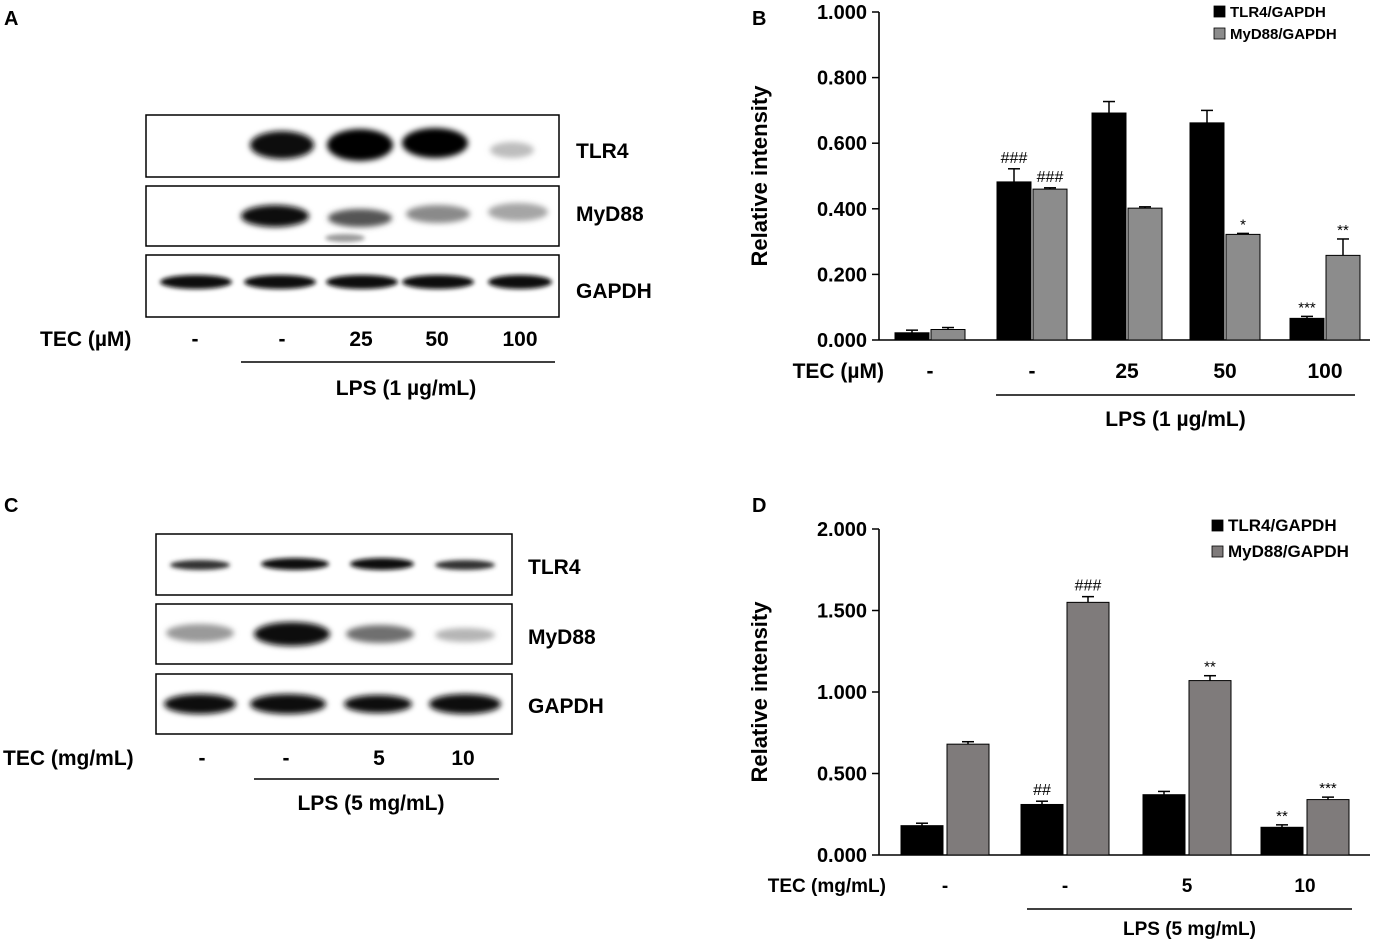 The image size is (1376, 943). I want to click on blot-a-tlr4-bands, so click(392, 144).